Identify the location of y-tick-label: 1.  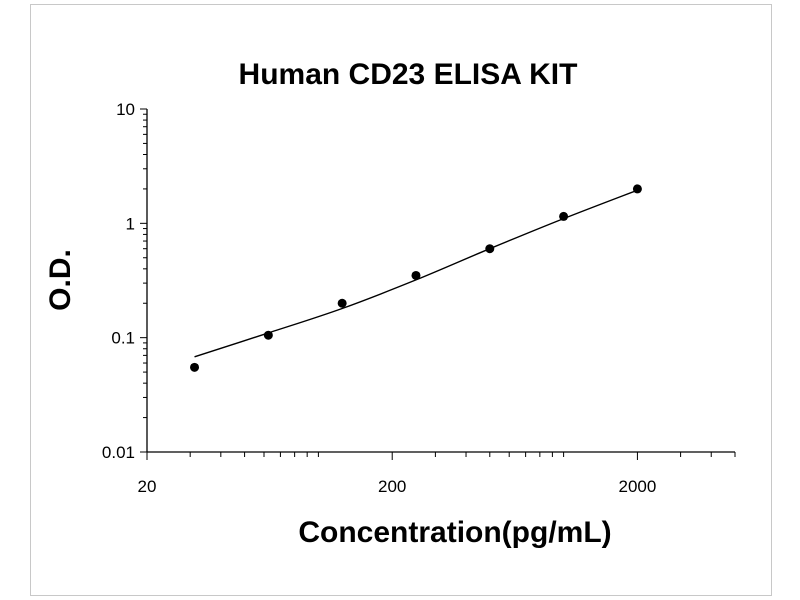
(130, 223).